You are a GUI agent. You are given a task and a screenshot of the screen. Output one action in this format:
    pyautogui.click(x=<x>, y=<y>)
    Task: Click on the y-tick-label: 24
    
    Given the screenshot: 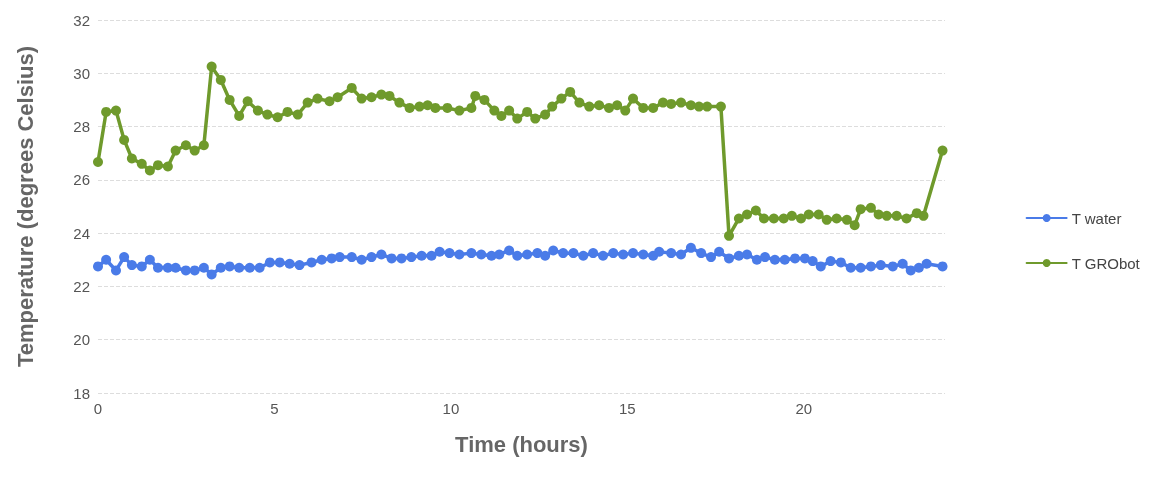 What is the action you would take?
    pyautogui.click(x=81, y=233)
    